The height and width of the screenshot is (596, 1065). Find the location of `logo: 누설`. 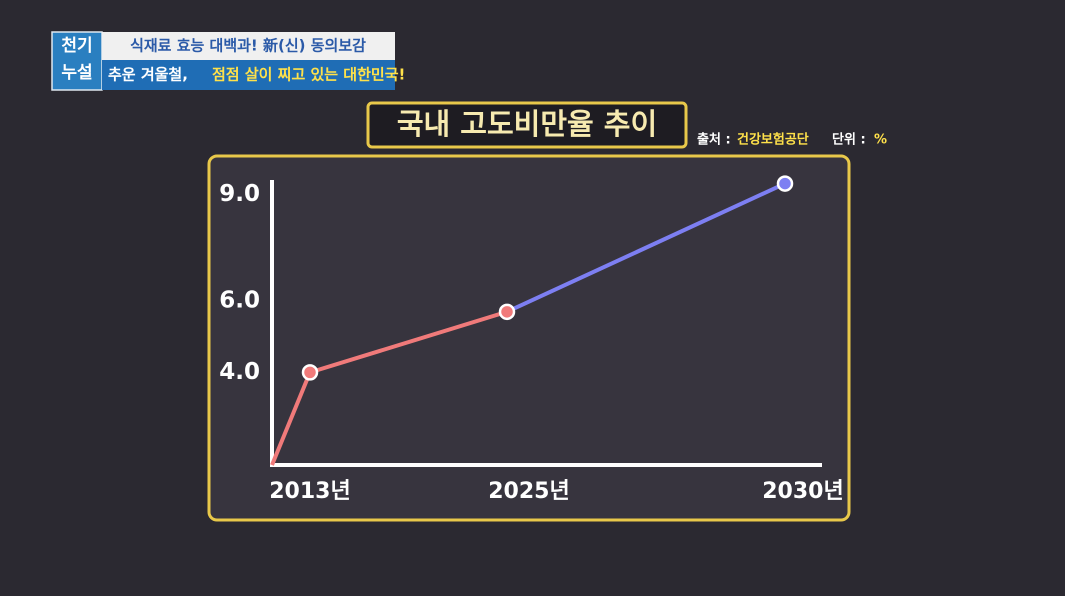

logo: 누설 is located at coordinates (76, 73).